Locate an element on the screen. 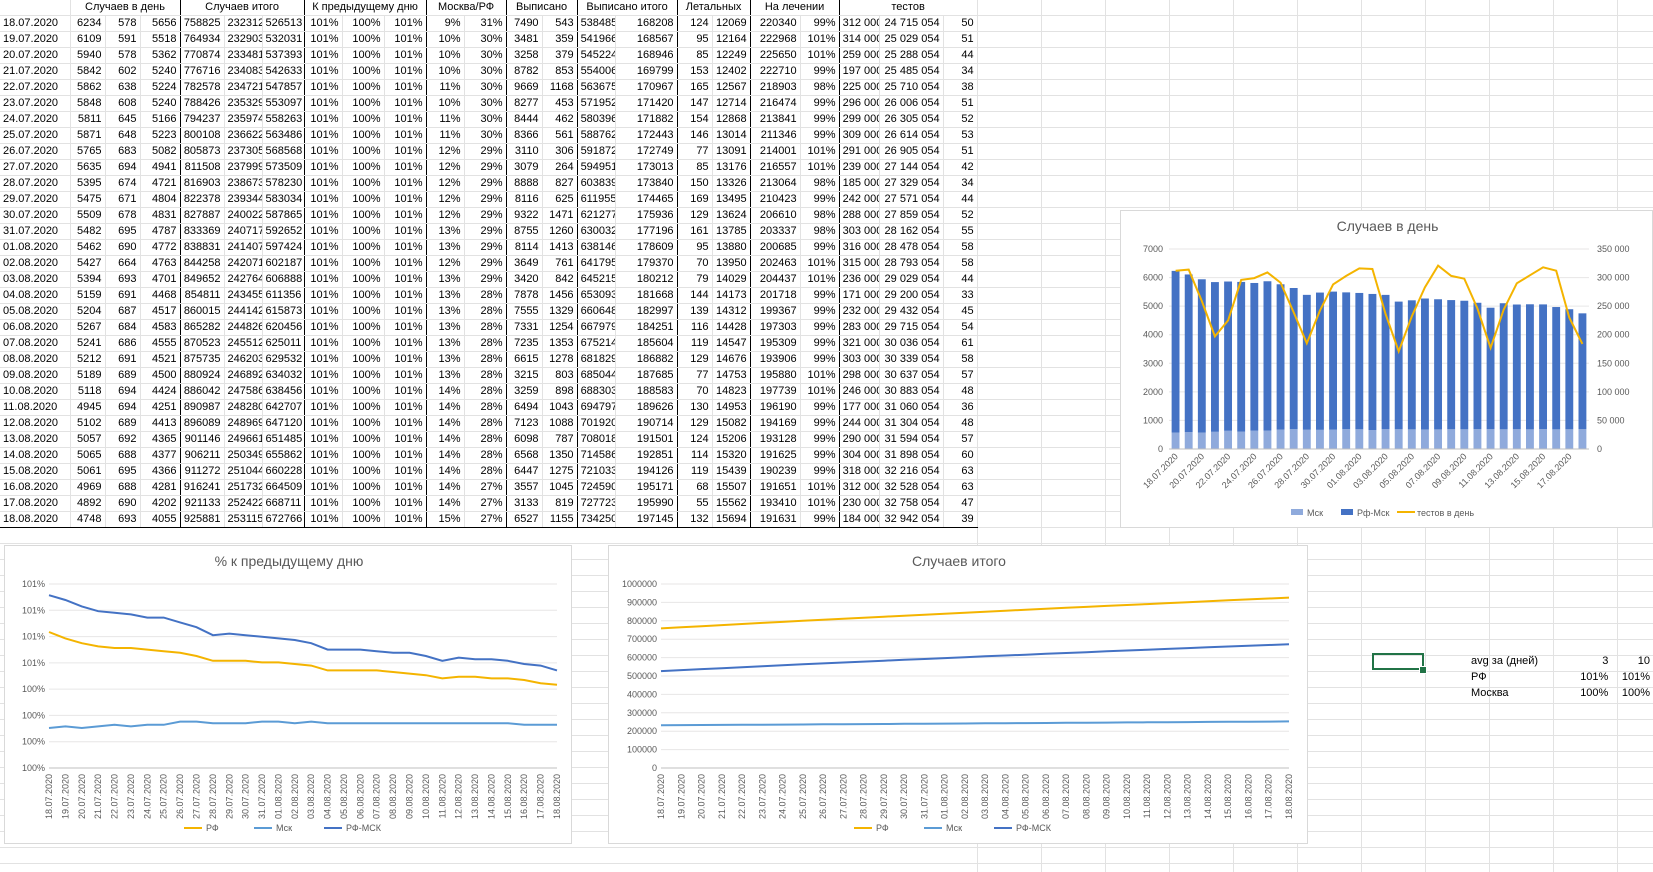 The image size is (1653, 872). table-cell: 10% is located at coordinates (445, 71).